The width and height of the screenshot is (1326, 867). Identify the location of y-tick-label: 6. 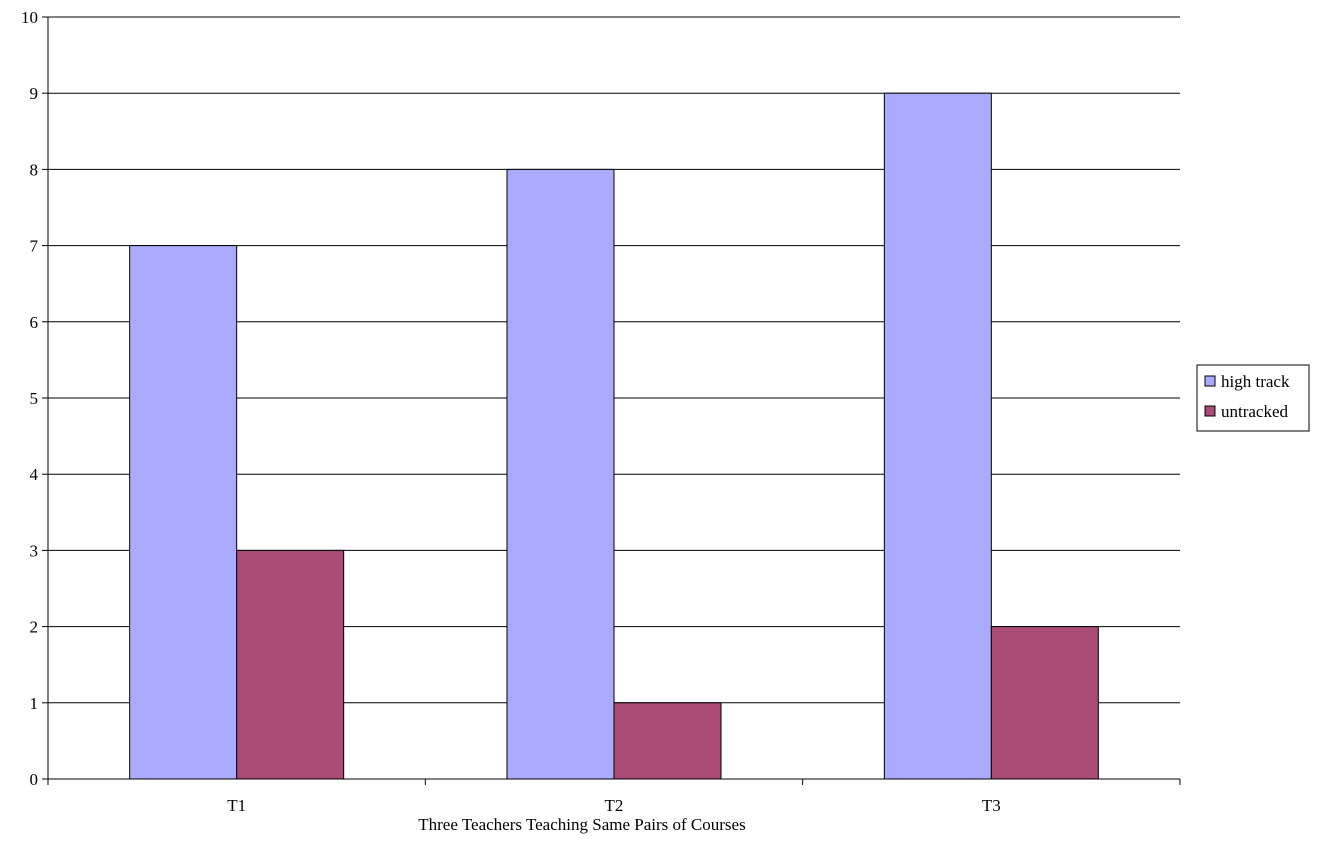
(34, 322).